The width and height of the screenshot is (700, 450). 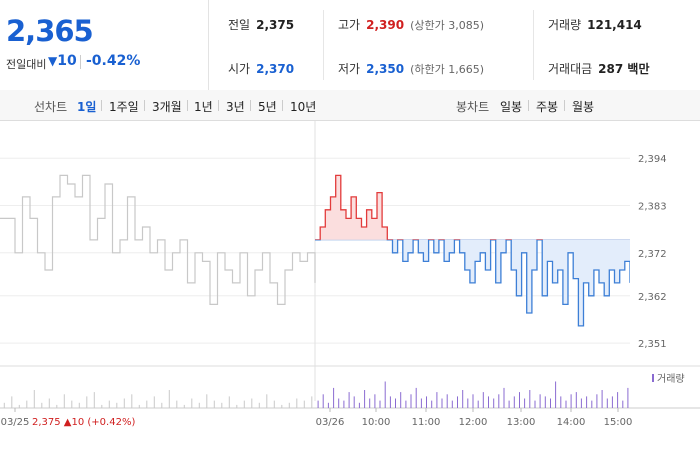 I want to click on stat-label: 거래대금, so click(x=570, y=69).